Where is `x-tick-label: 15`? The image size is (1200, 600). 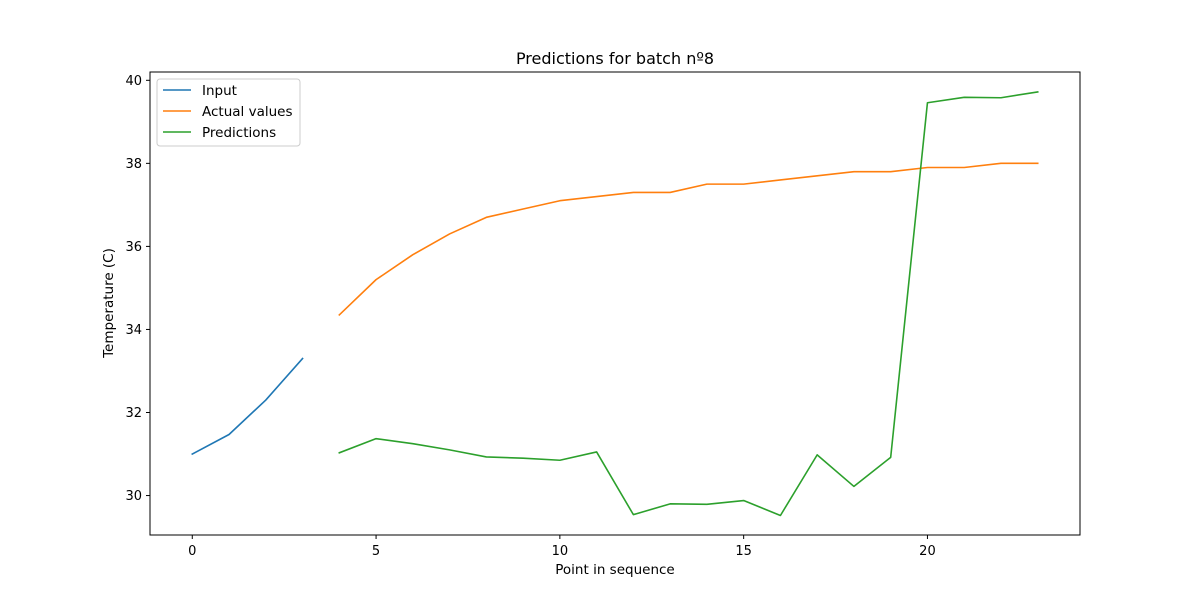
x-tick-label: 15 is located at coordinates (743, 551).